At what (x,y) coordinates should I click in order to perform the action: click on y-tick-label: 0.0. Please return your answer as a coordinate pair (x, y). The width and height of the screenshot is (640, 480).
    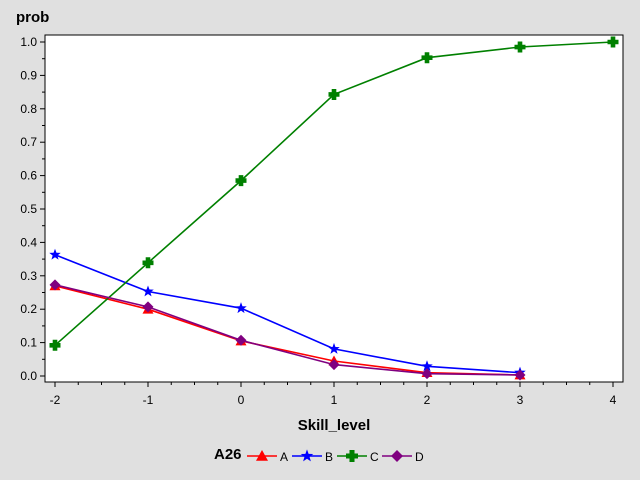
    Looking at the image, I should click on (28, 376).